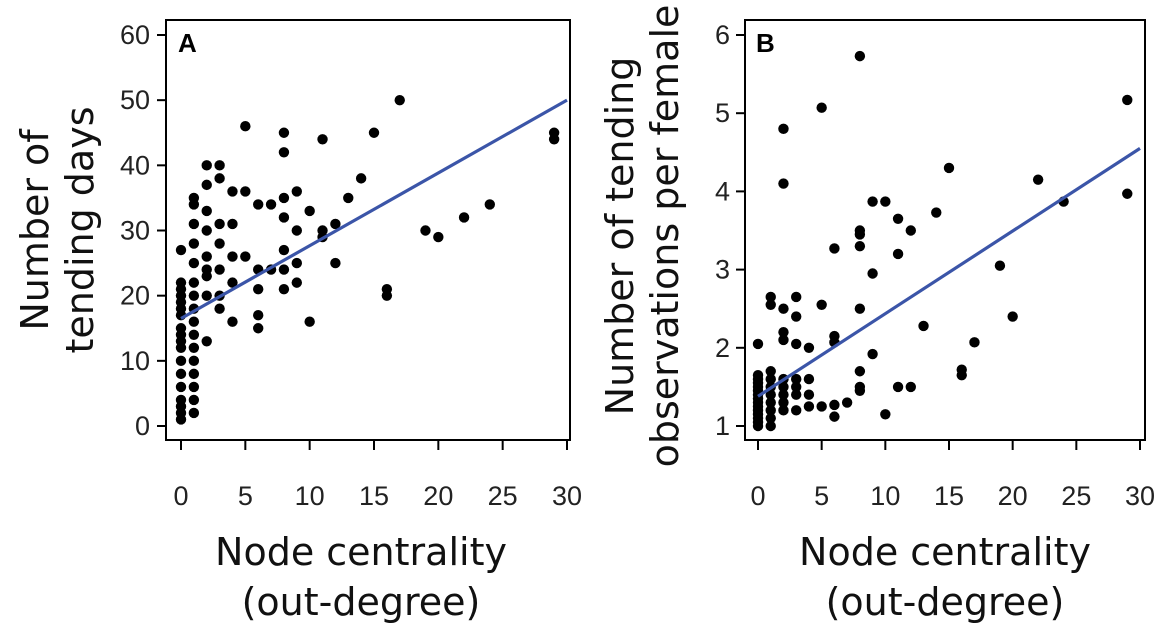 This screenshot has height=623, width=1162. What do you see at coordinates (135, 296) in the screenshot?
I see `y-tick-label: 20` at bounding box center [135, 296].